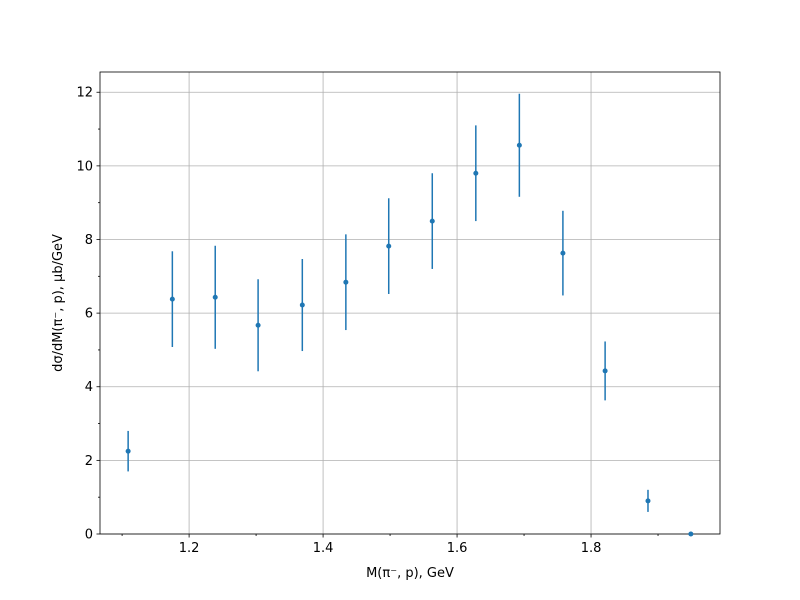 The image size is (800, 600). Describe the element at coordinates (457, 548) in the screenshot. I see `x-tick-label: 1.6` at that location.